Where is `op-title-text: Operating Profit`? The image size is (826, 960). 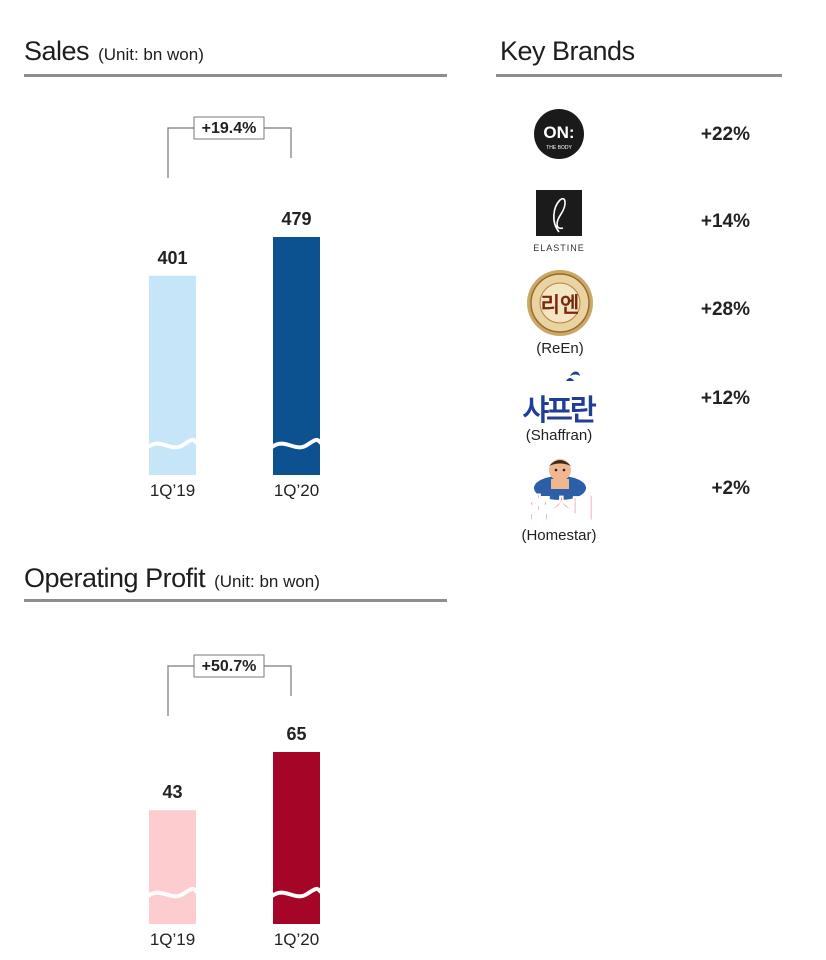 op-title-text: Operating Profit is located at coordinates (115, 578).